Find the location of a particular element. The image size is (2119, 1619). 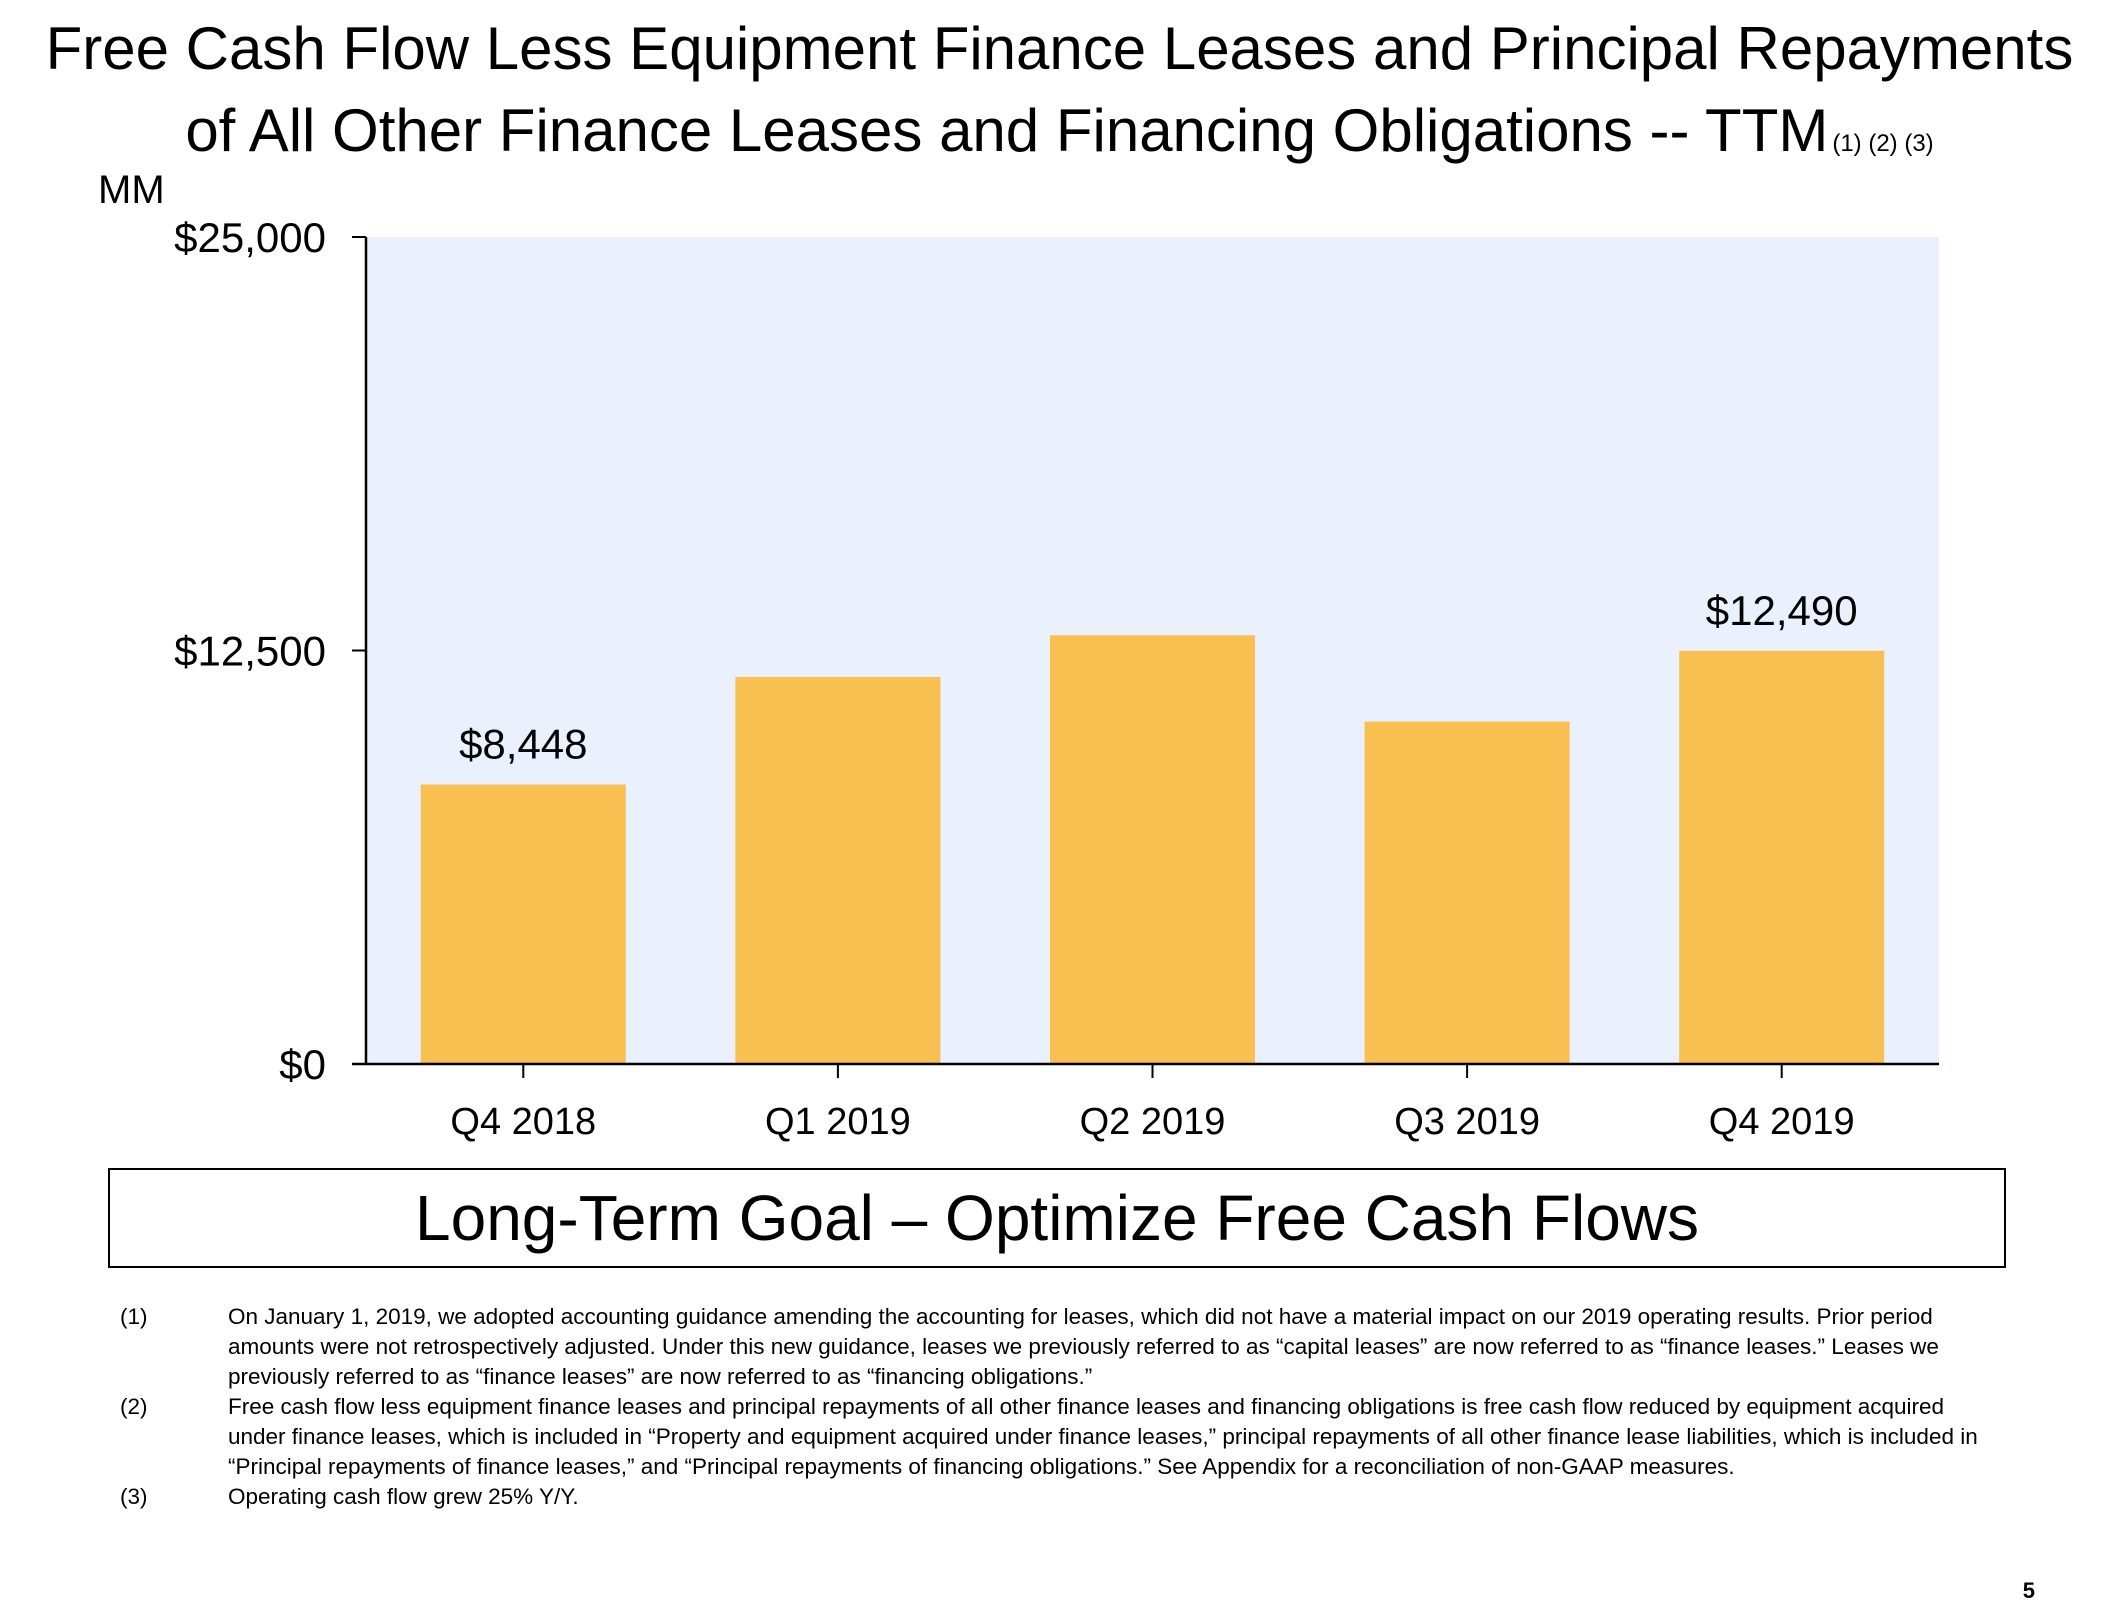

x-tick-label: Q2 2019 is located at coordinates (1153, 1122).